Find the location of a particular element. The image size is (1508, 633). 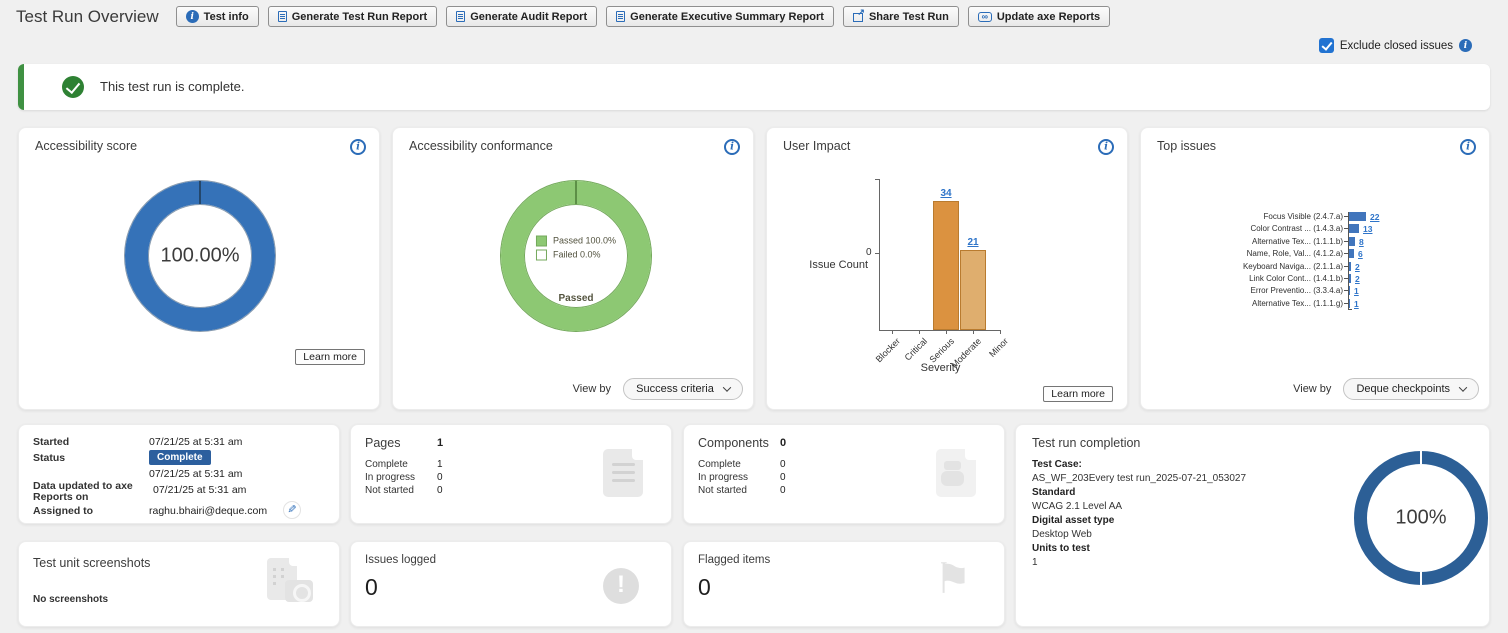

generate-executive-summary-button: Generate Executive Summary Report is located at coordinates (720, 16).